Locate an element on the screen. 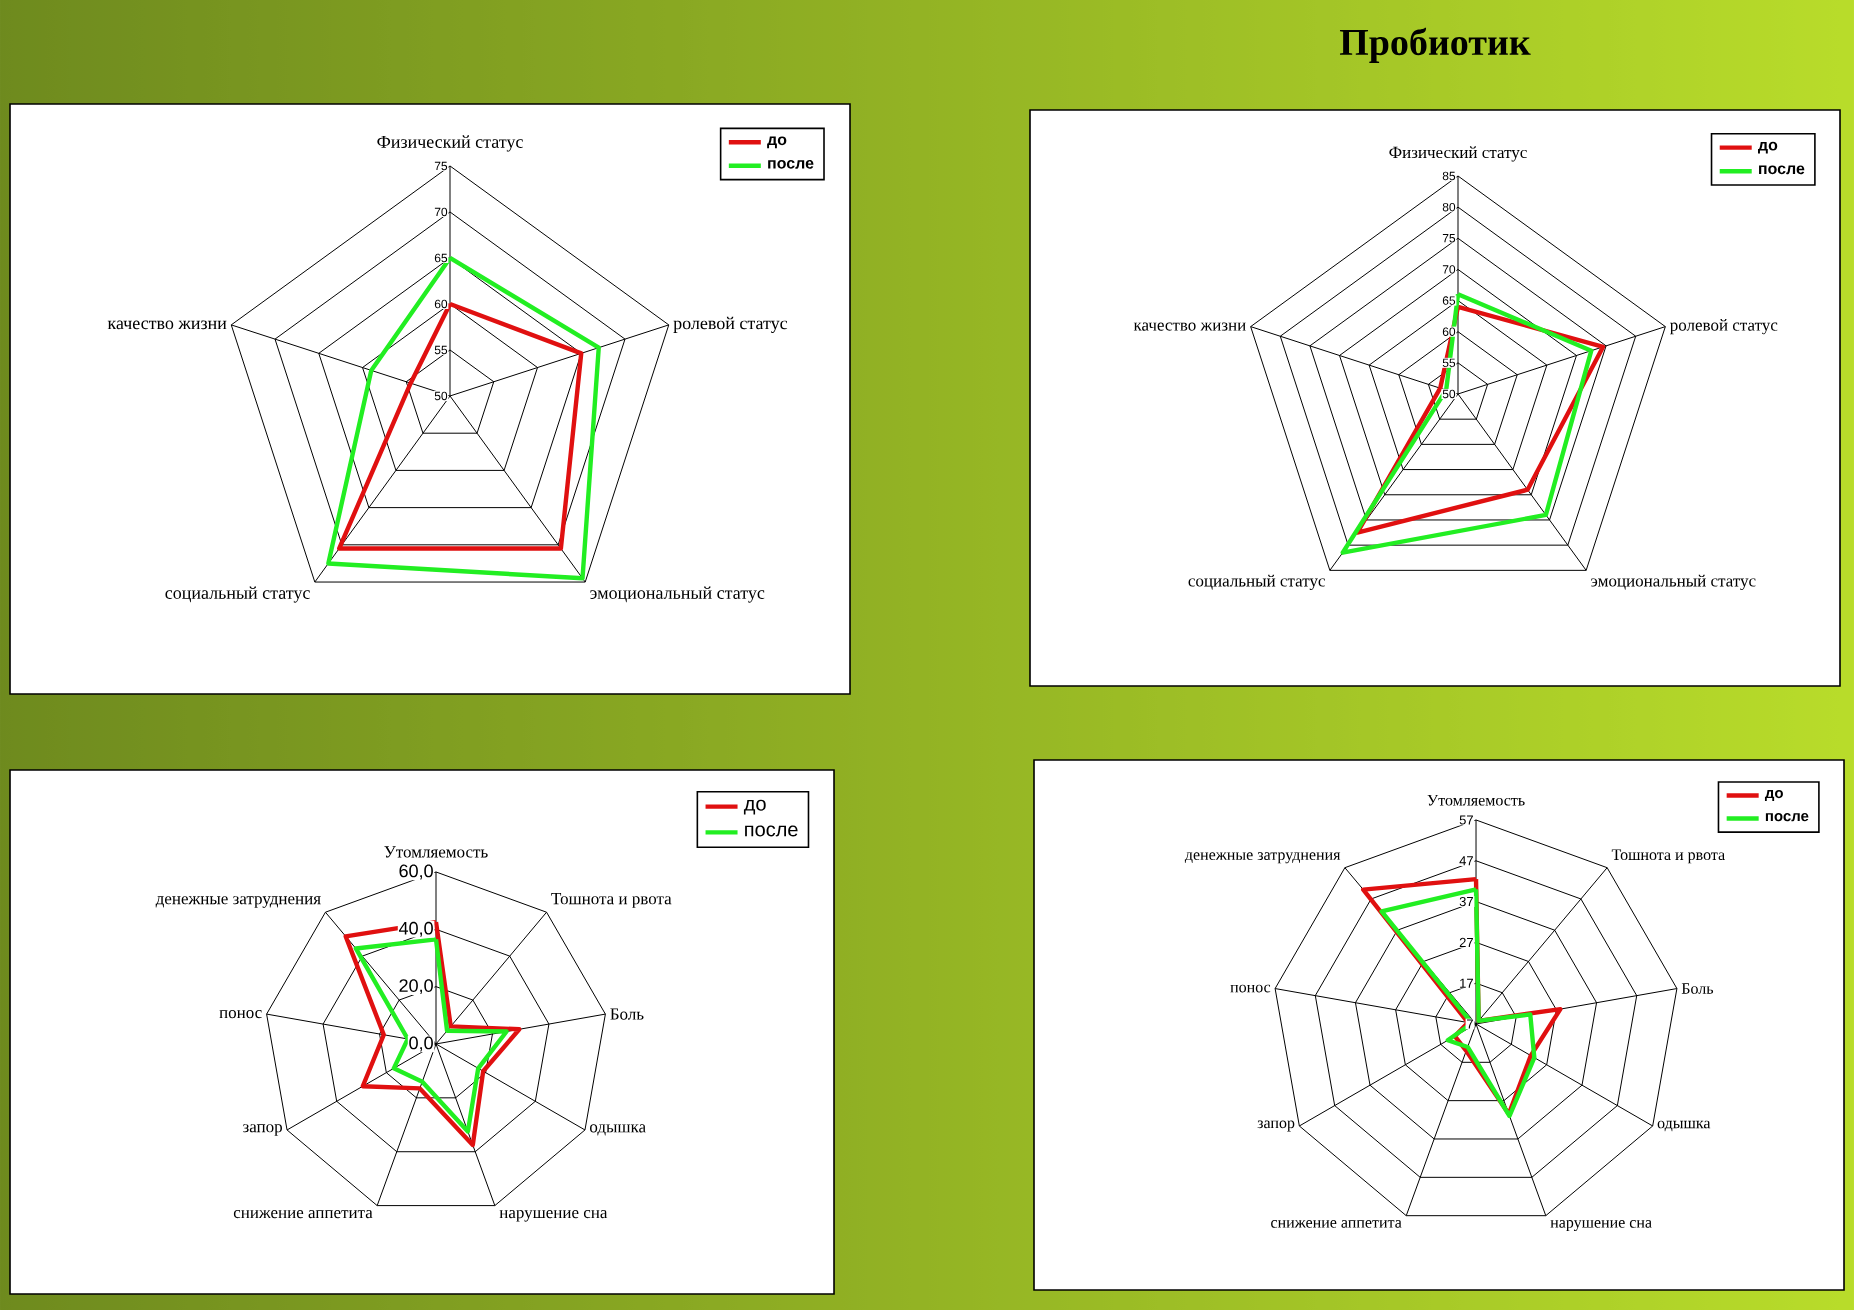 The image size is (1854, 1310). chart-title: Пробиотик is located at coordinates (1435, 45).